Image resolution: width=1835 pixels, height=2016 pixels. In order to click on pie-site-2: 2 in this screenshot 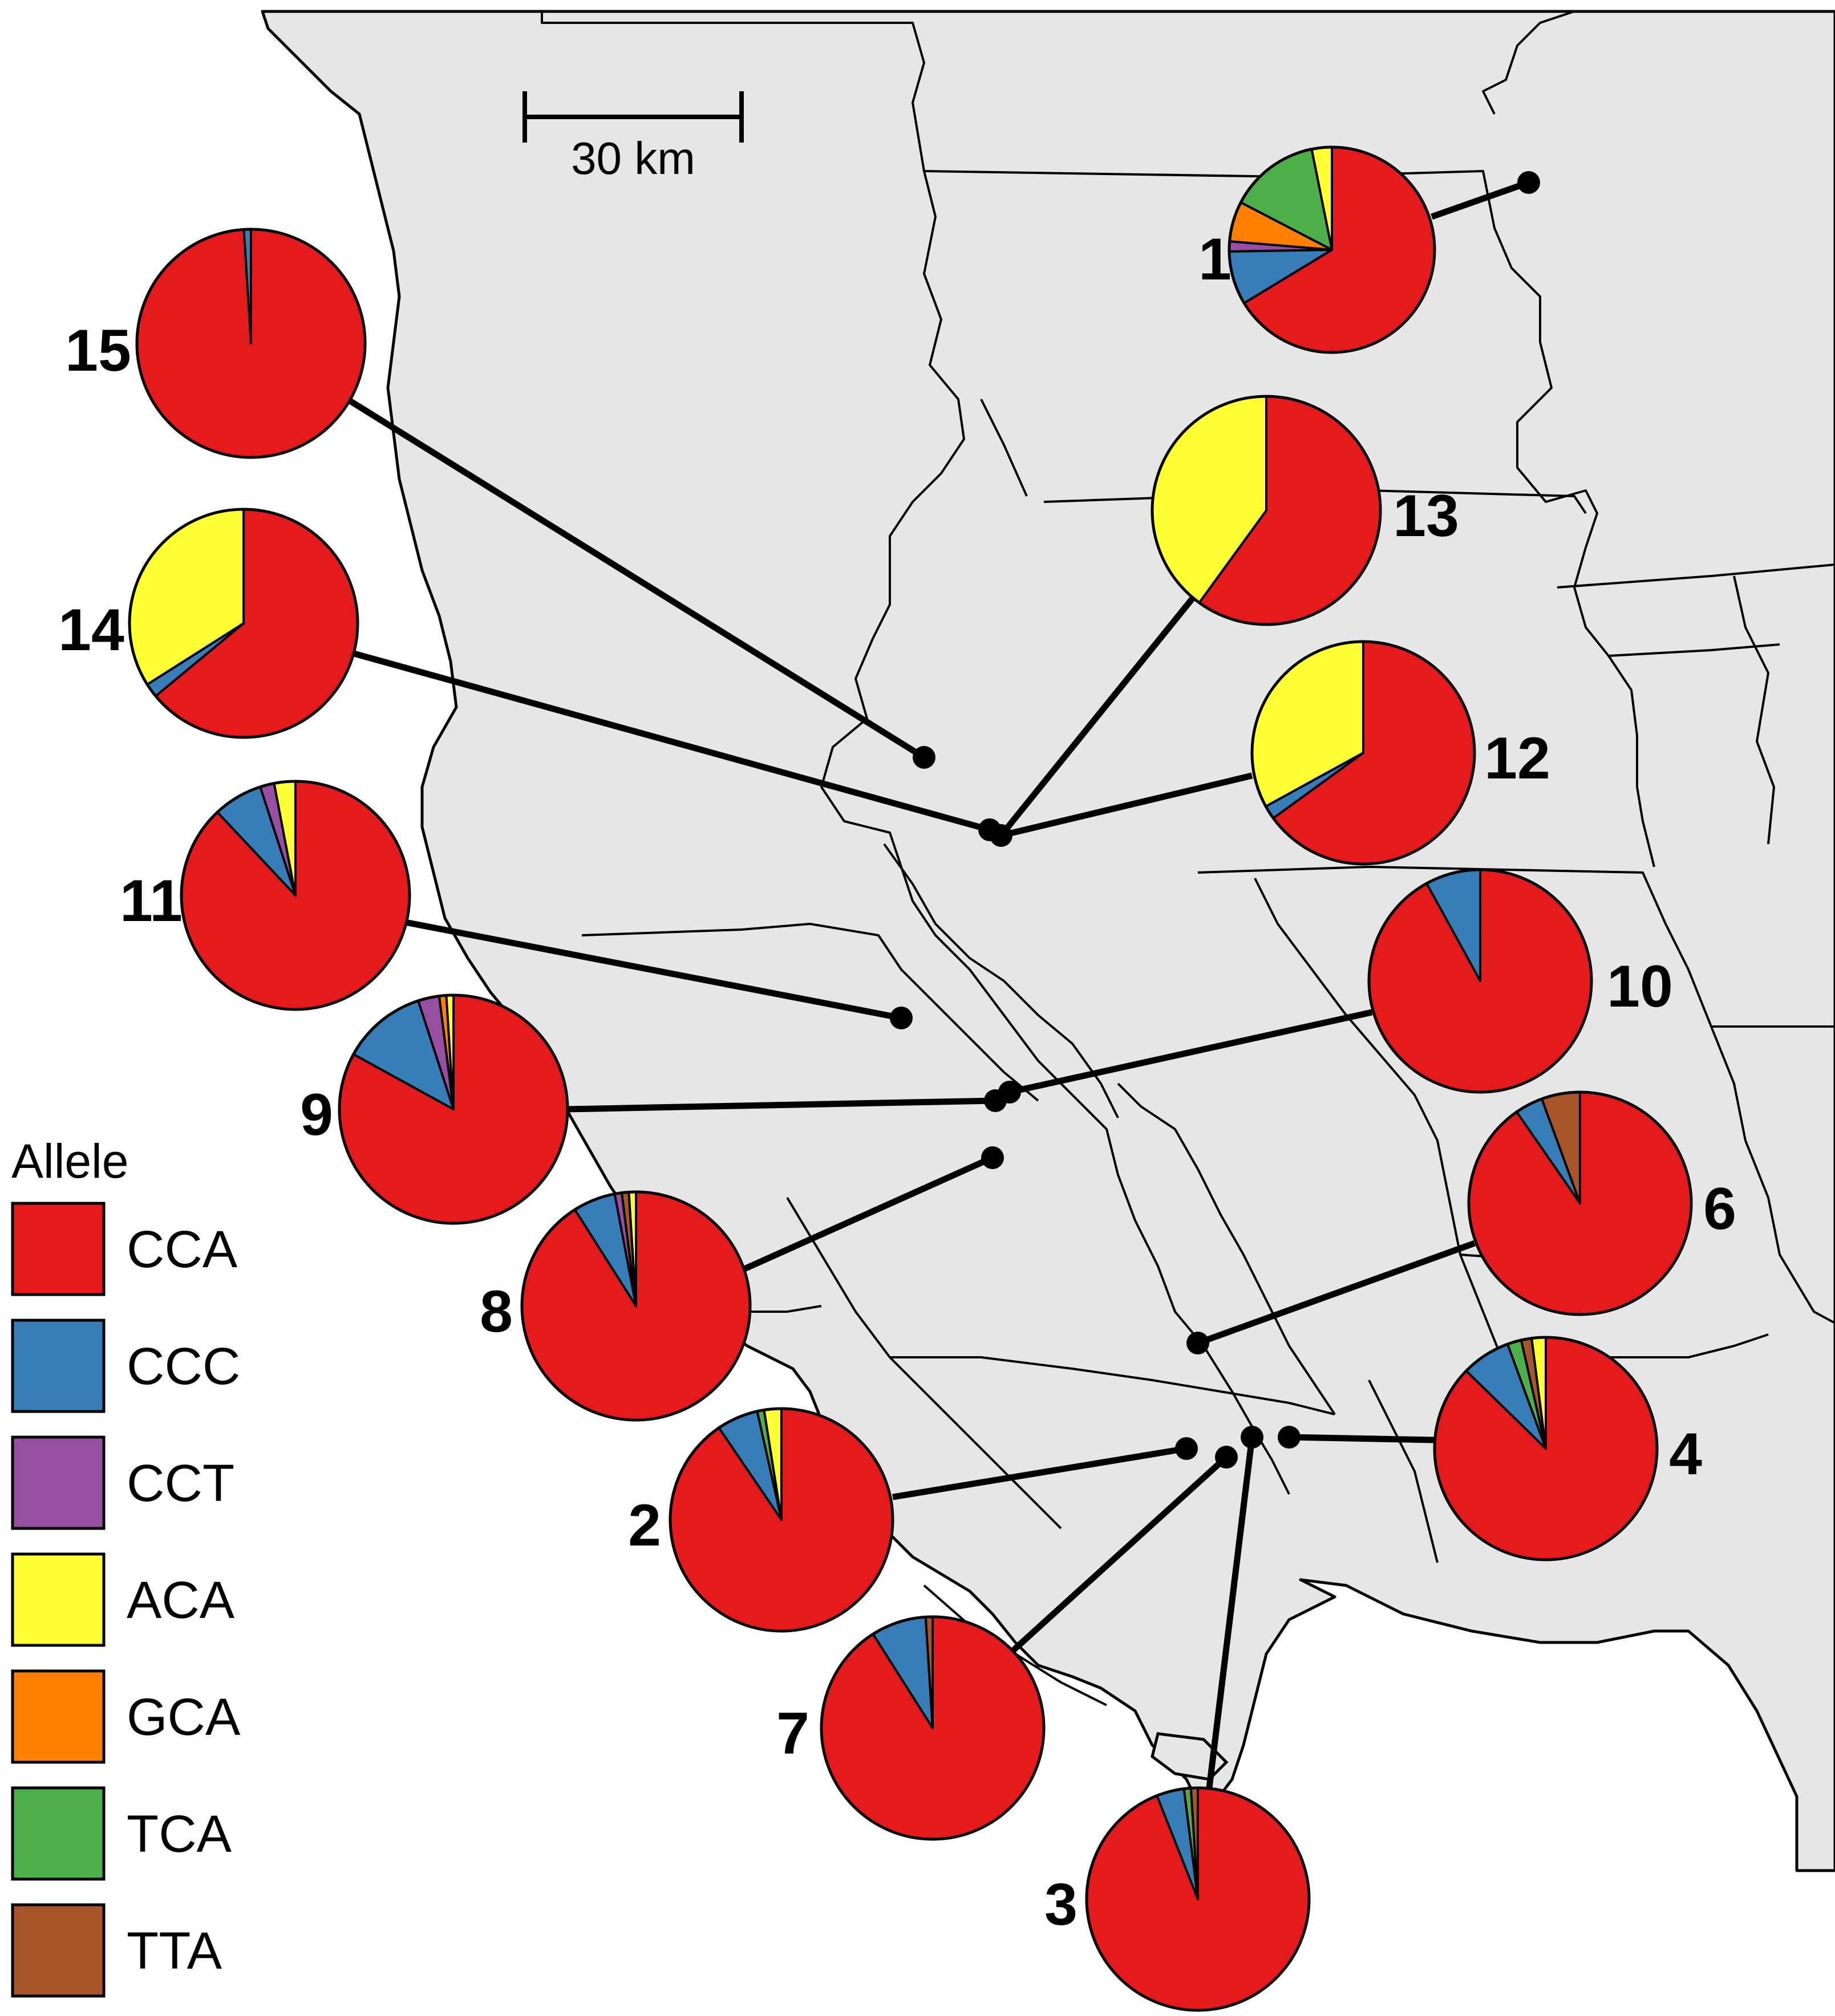, I will do `click(761, 1520)`.